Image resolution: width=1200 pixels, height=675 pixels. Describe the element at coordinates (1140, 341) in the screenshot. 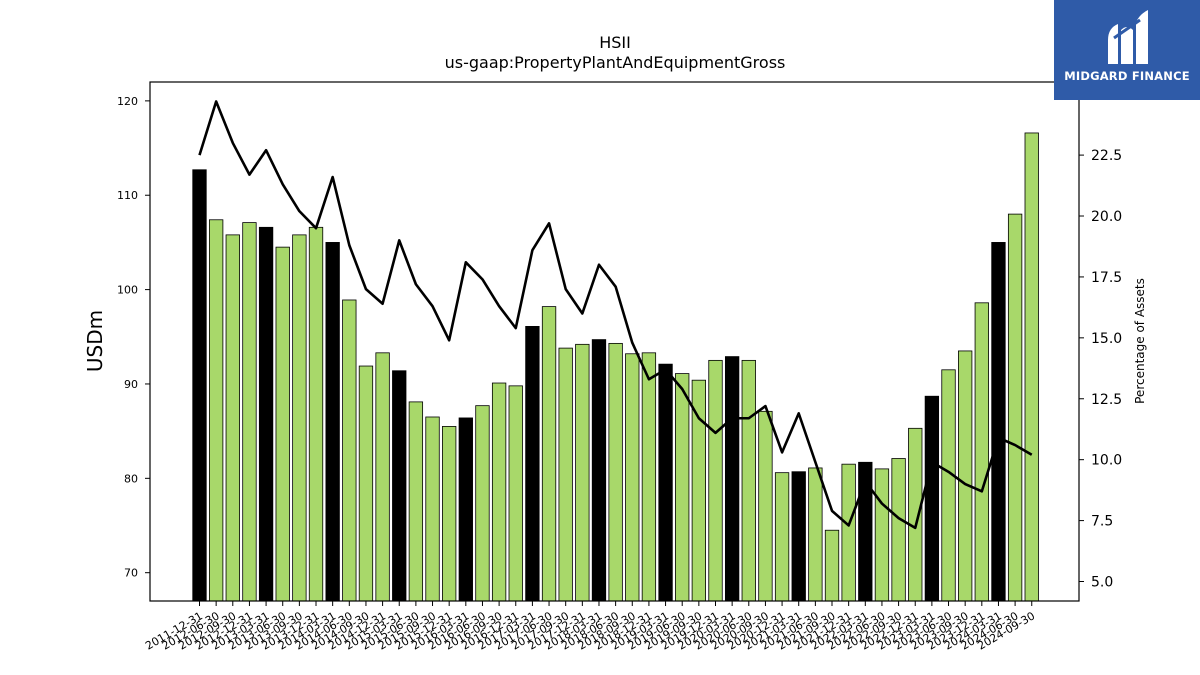

I see `y2-axis-label: Percentage of Assets` at that location.